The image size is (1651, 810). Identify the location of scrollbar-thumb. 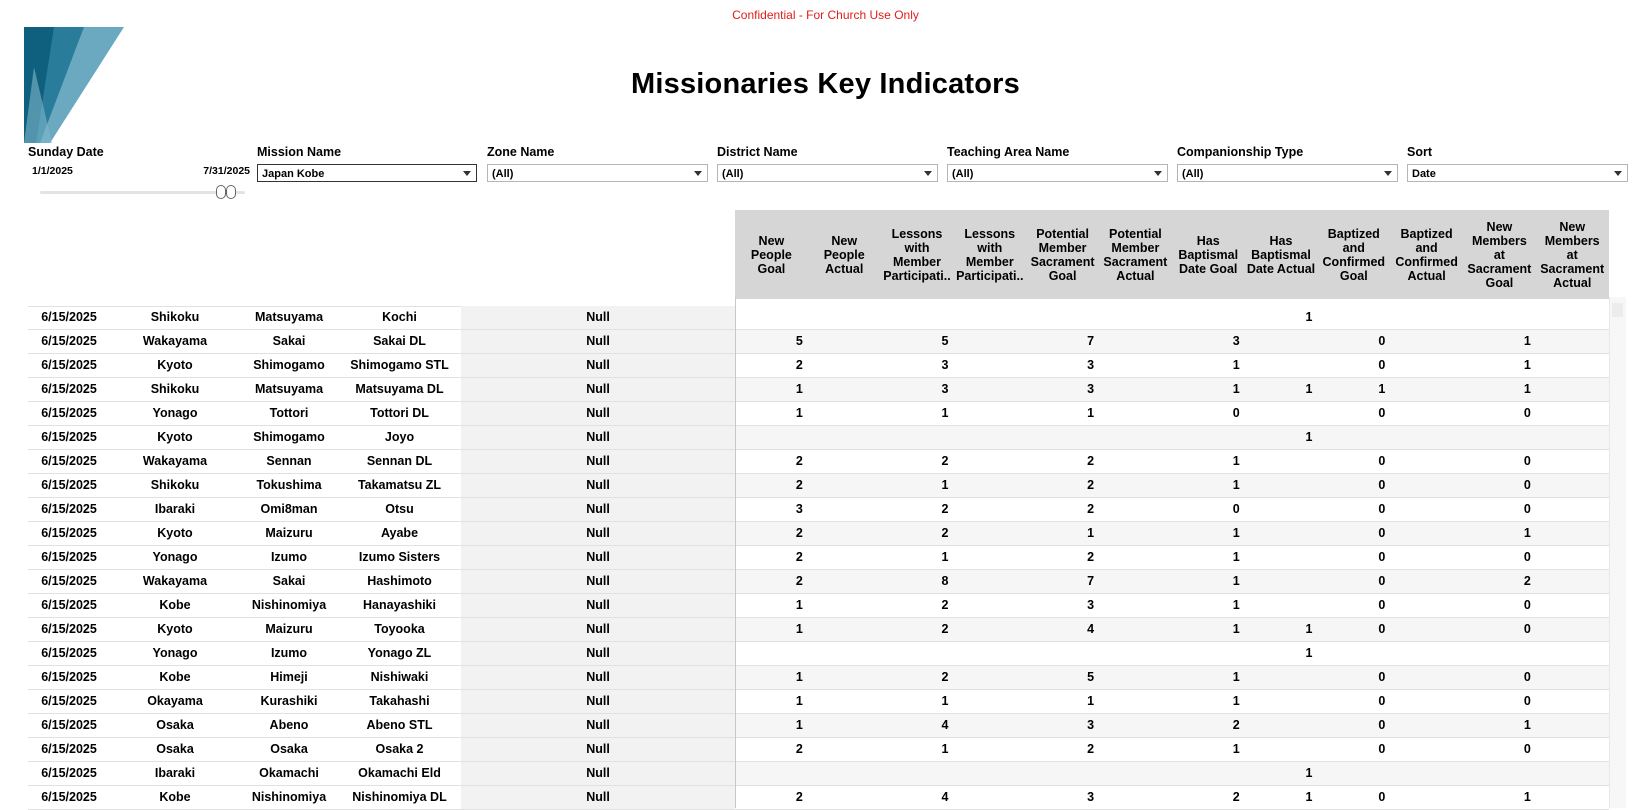
(1617, 310).